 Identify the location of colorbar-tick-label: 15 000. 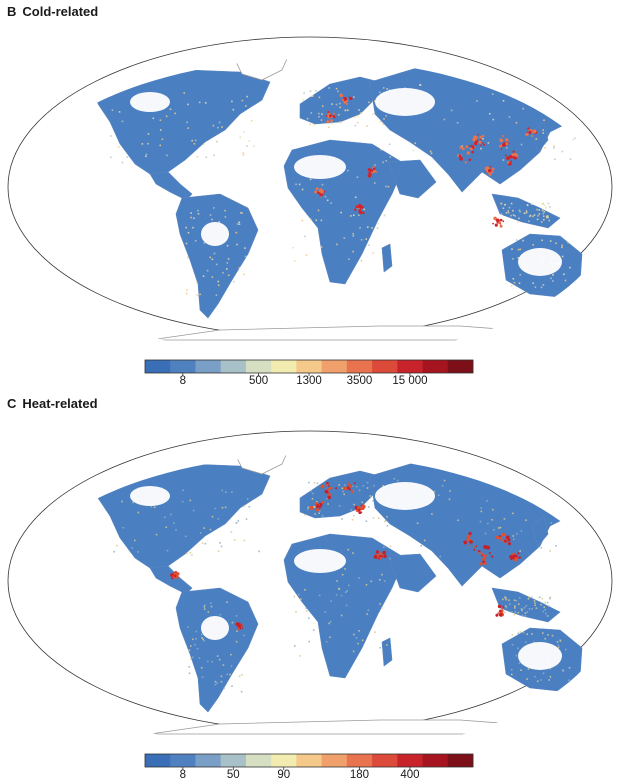
(410, 381).